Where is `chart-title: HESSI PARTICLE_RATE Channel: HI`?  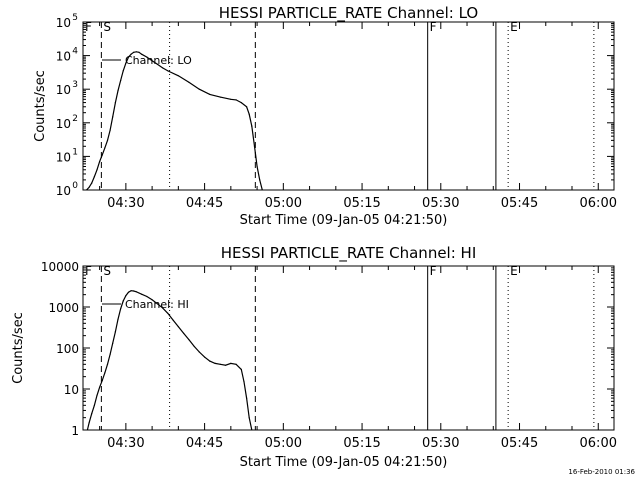 chart-title: HESSI PARTICLE_RATE Channel: HI is located at coordinates (349, 253).